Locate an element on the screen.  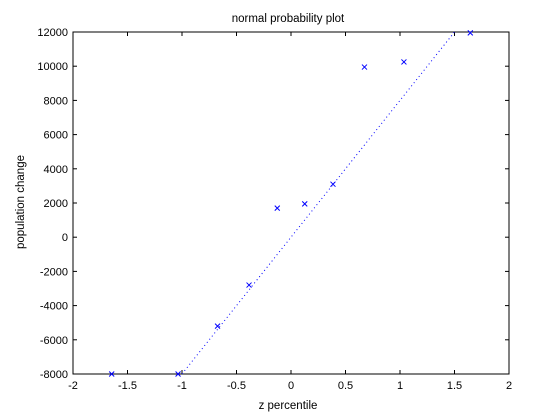
x-axis-label: z percentile is located at coordinates (288, 406).